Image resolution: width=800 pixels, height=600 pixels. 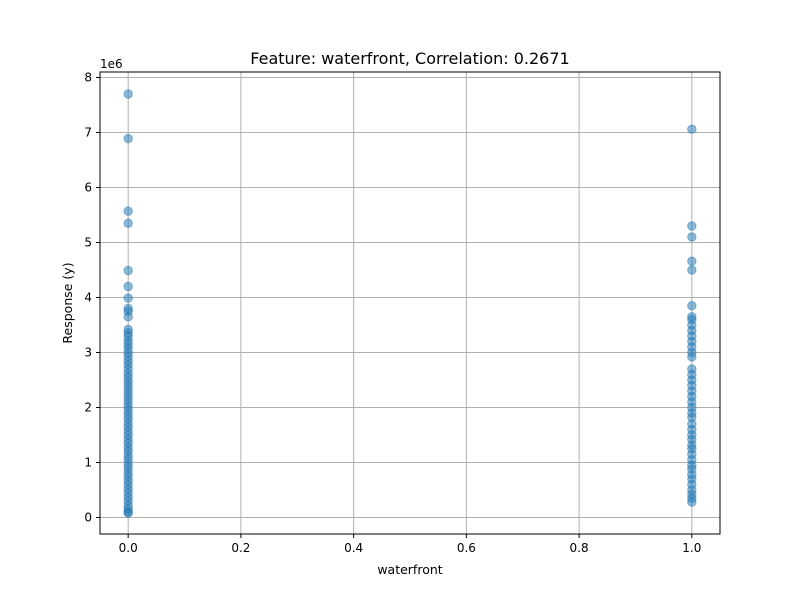 I want to click on x-tick-label: 0.6, so click(x=466, y=548).